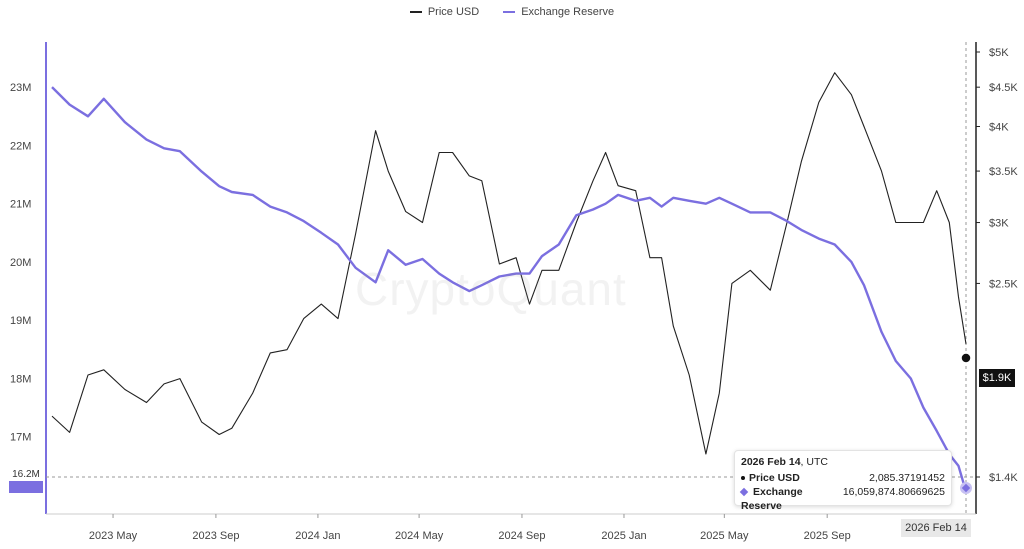  I want to click on legend-item-reserve: Exchange Reserve, so click(558, 12).